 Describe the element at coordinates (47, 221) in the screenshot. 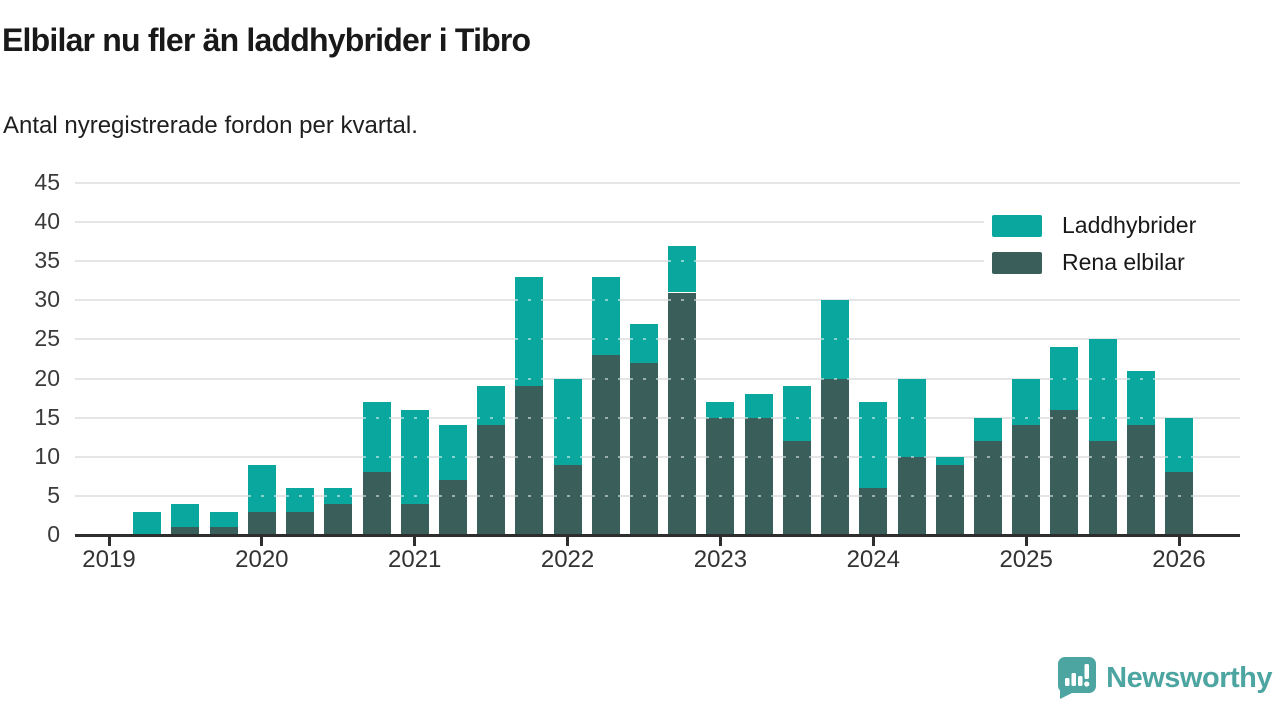

I see `y-tick-label: 40` at that location.